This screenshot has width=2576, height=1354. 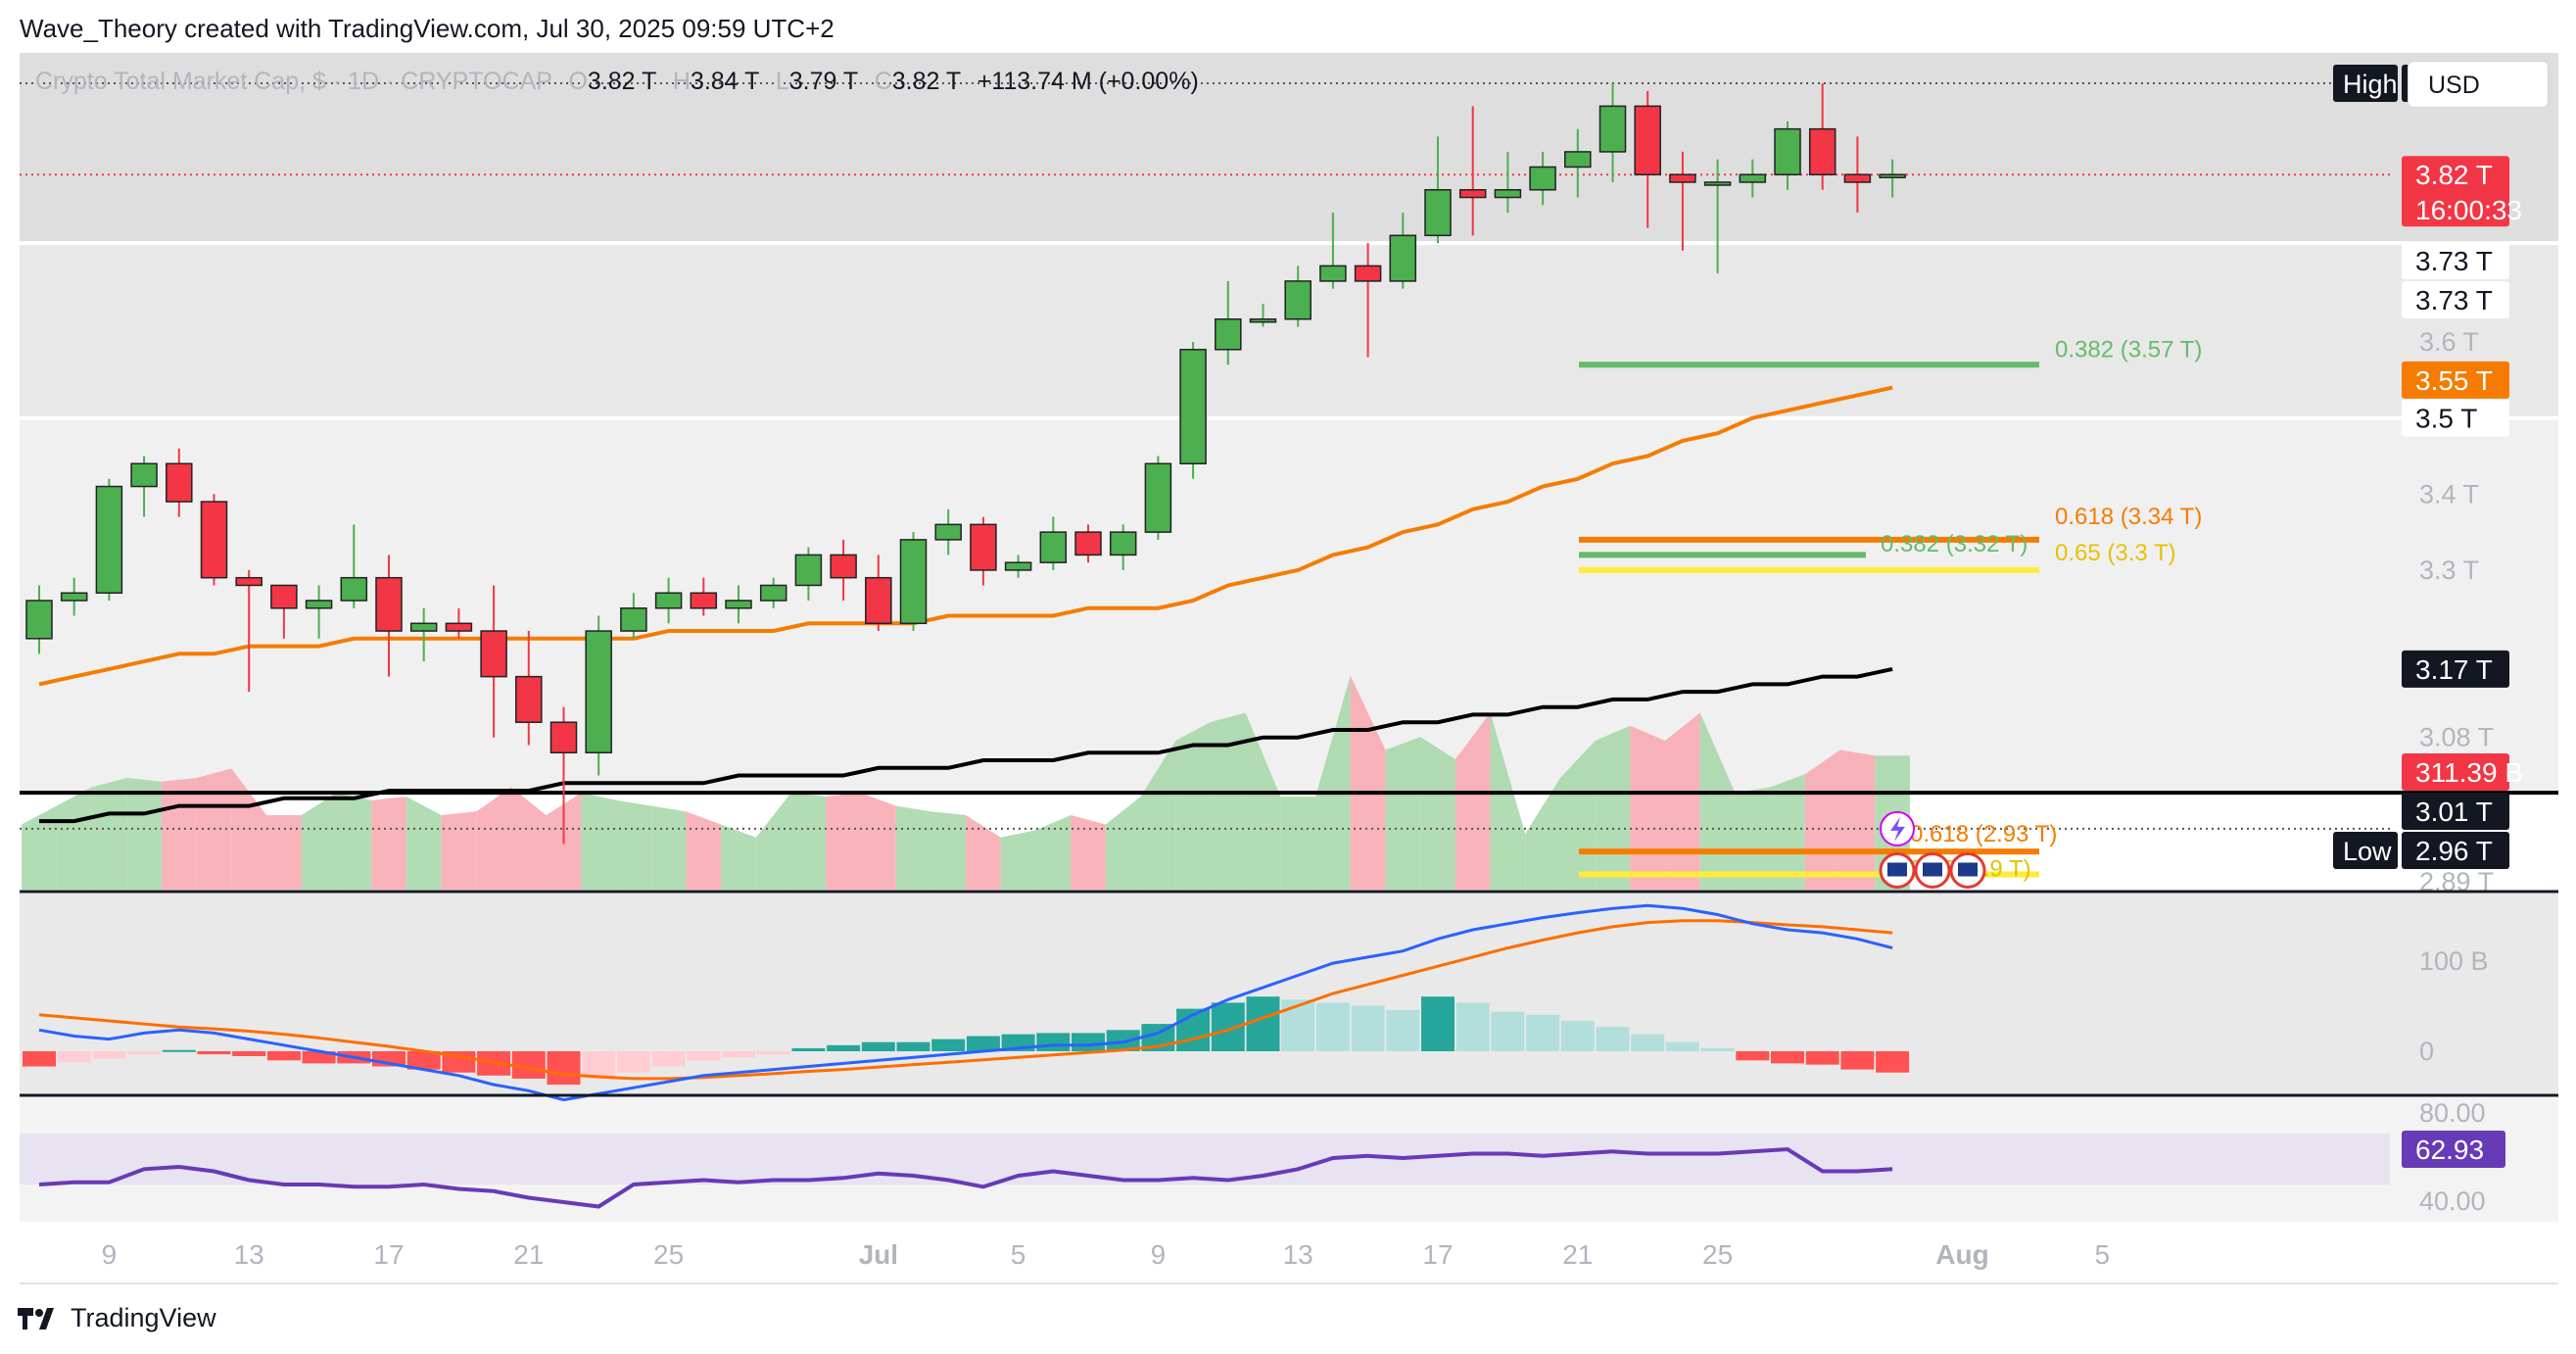 I want to click on price-tick-label: 3.08 T, so click(x=2456, y=737).